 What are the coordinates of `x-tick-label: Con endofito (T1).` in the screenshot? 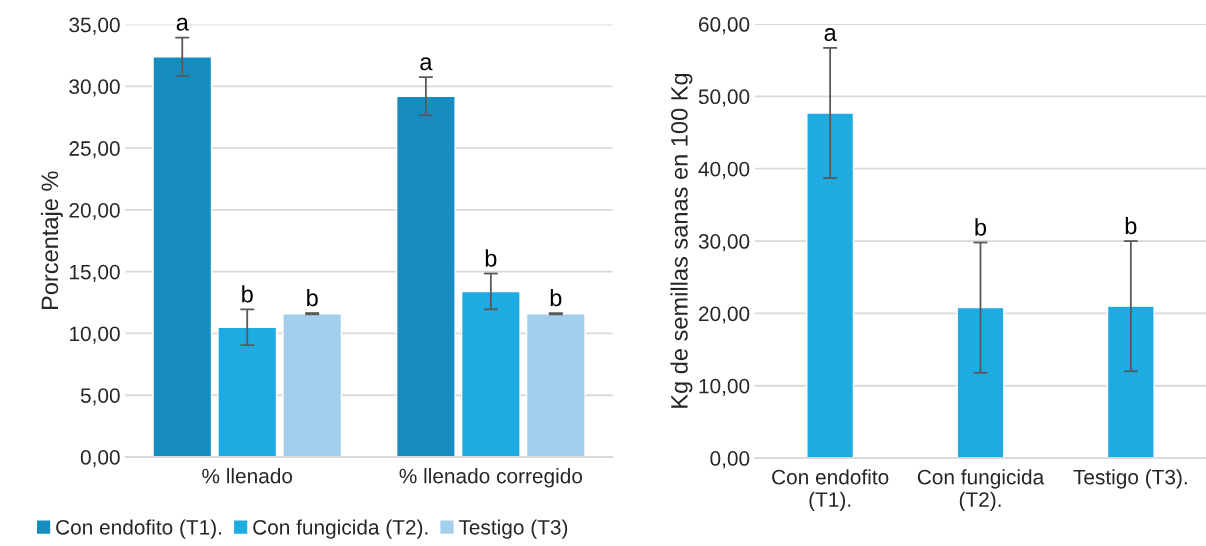 It's located at (830, 490).